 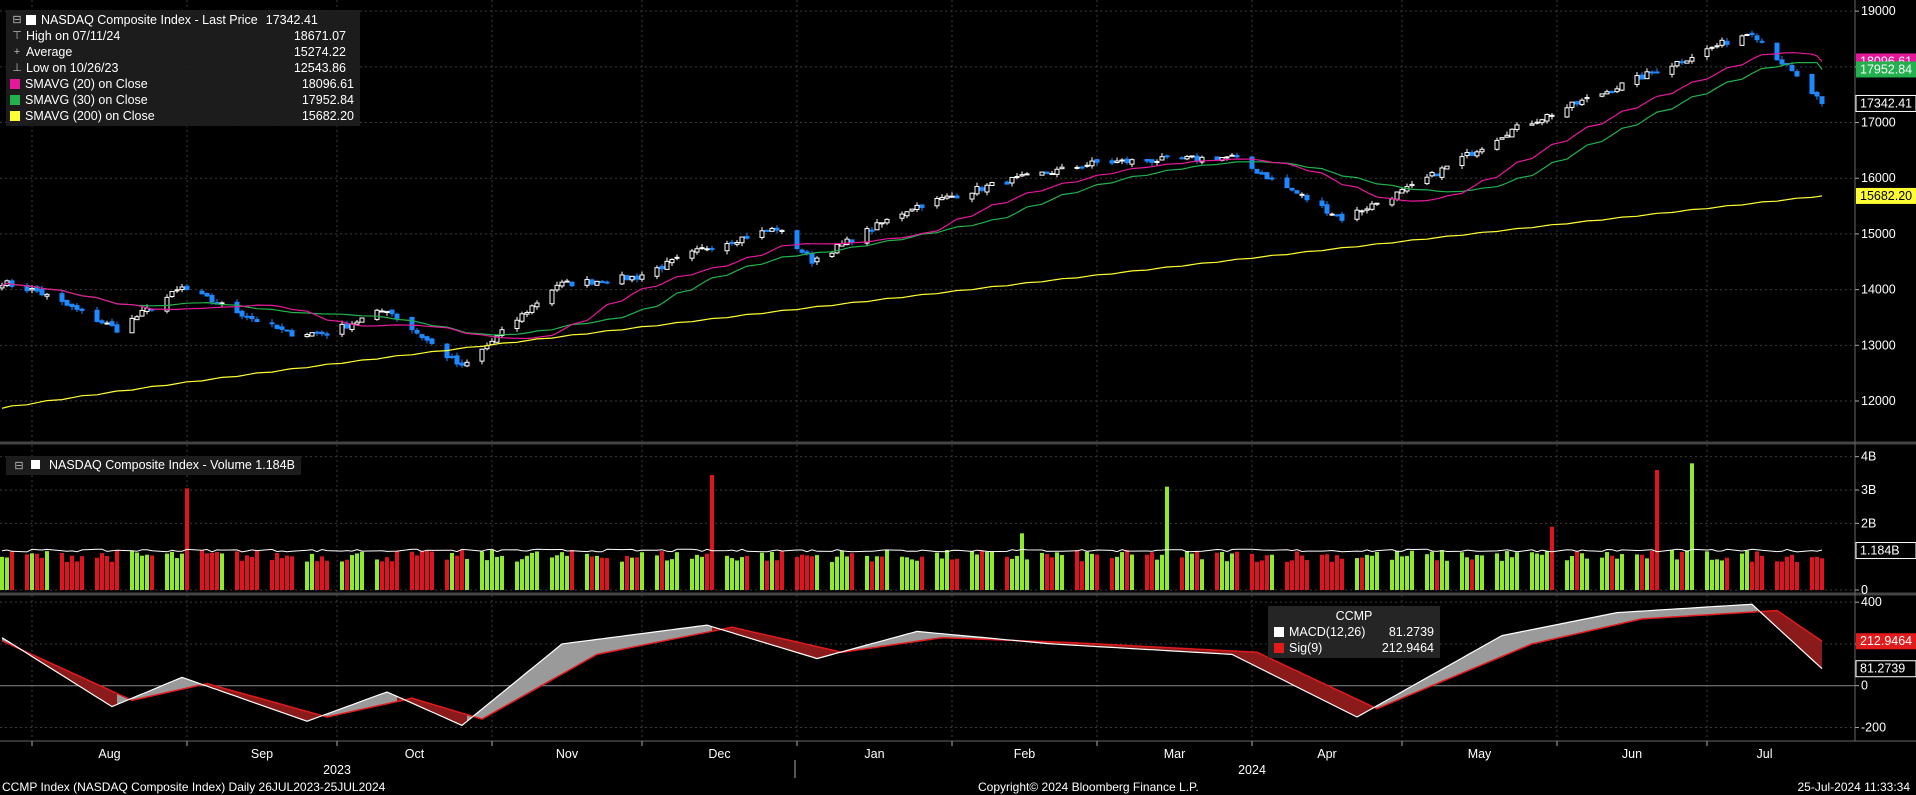 I want to click on price-tick-label: 12000, so click(x=1878, y=401).